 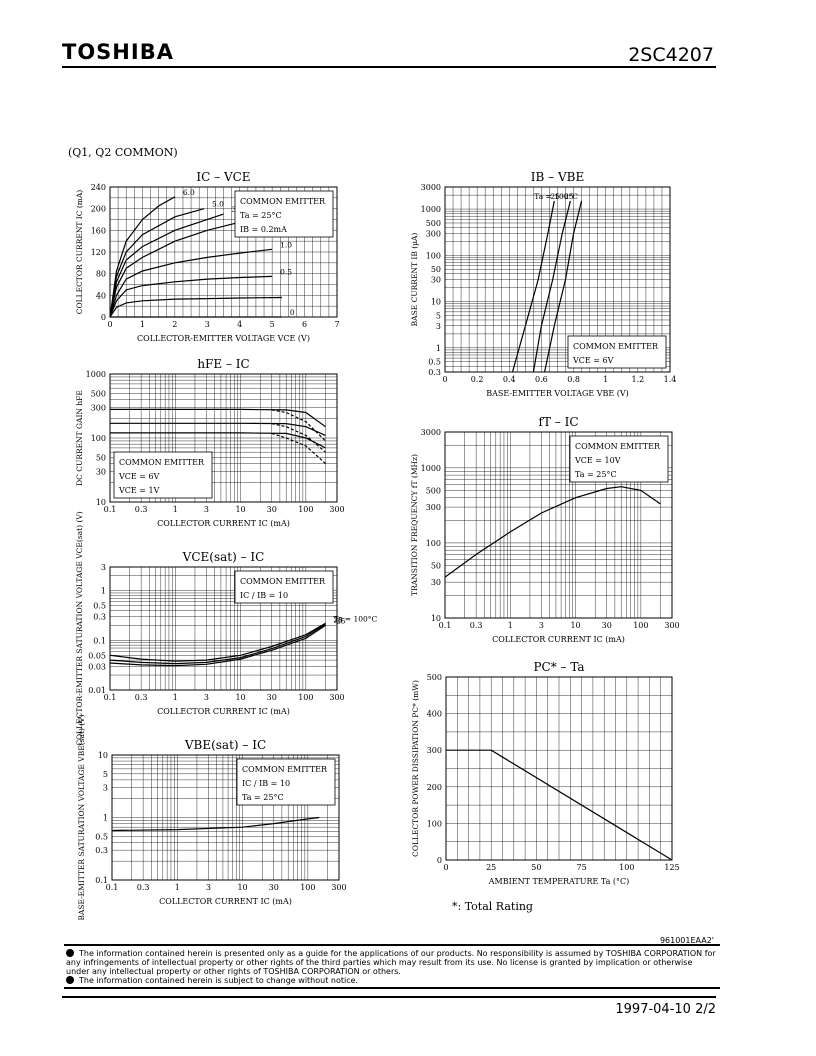 What do you see at coordinates (118, 52) in the screenshot?
I see `brand-logo: TOSHIBA` at bounding box center [118, 52].